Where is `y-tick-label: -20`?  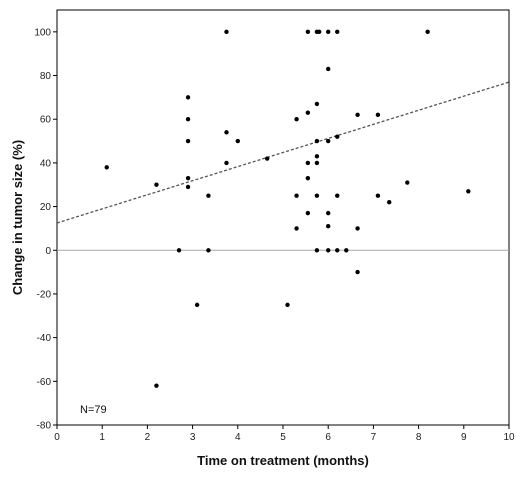
y-tick-label: -20 is located at coordinates (44, 294).